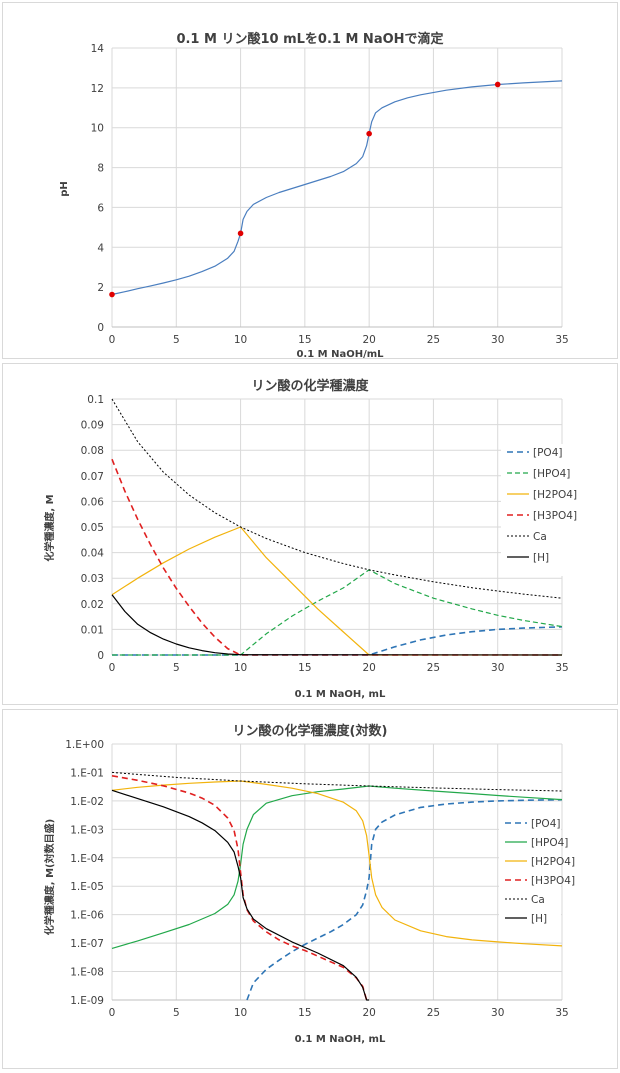  What do you see at coordinates (100, 169) in the screenshot?
I see `y-tick-label: 8` at bounding box center [100, 169].